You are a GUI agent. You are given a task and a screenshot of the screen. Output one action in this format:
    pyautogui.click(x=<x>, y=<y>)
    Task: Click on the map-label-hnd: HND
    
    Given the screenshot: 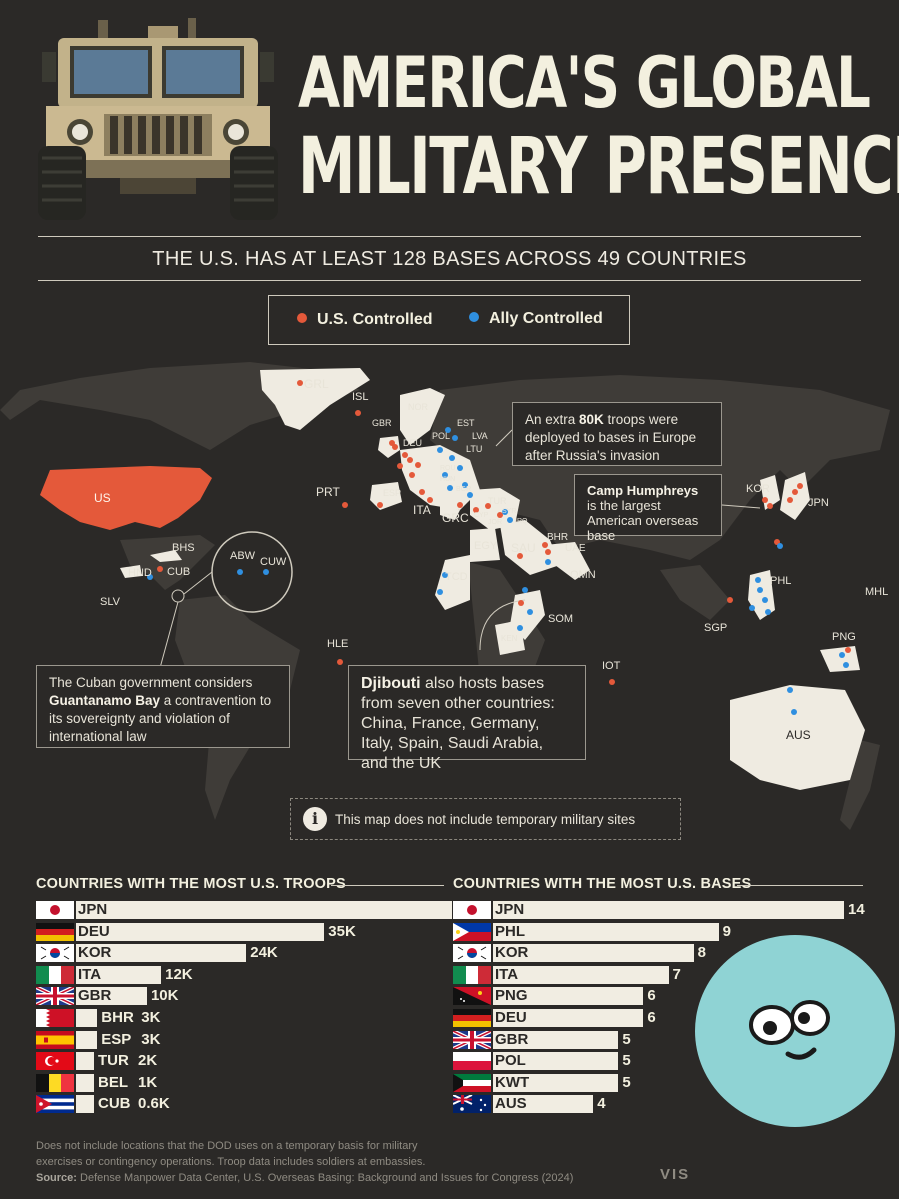 What is the action you would take?
    pyautogui.click(x=140, y=573)
    